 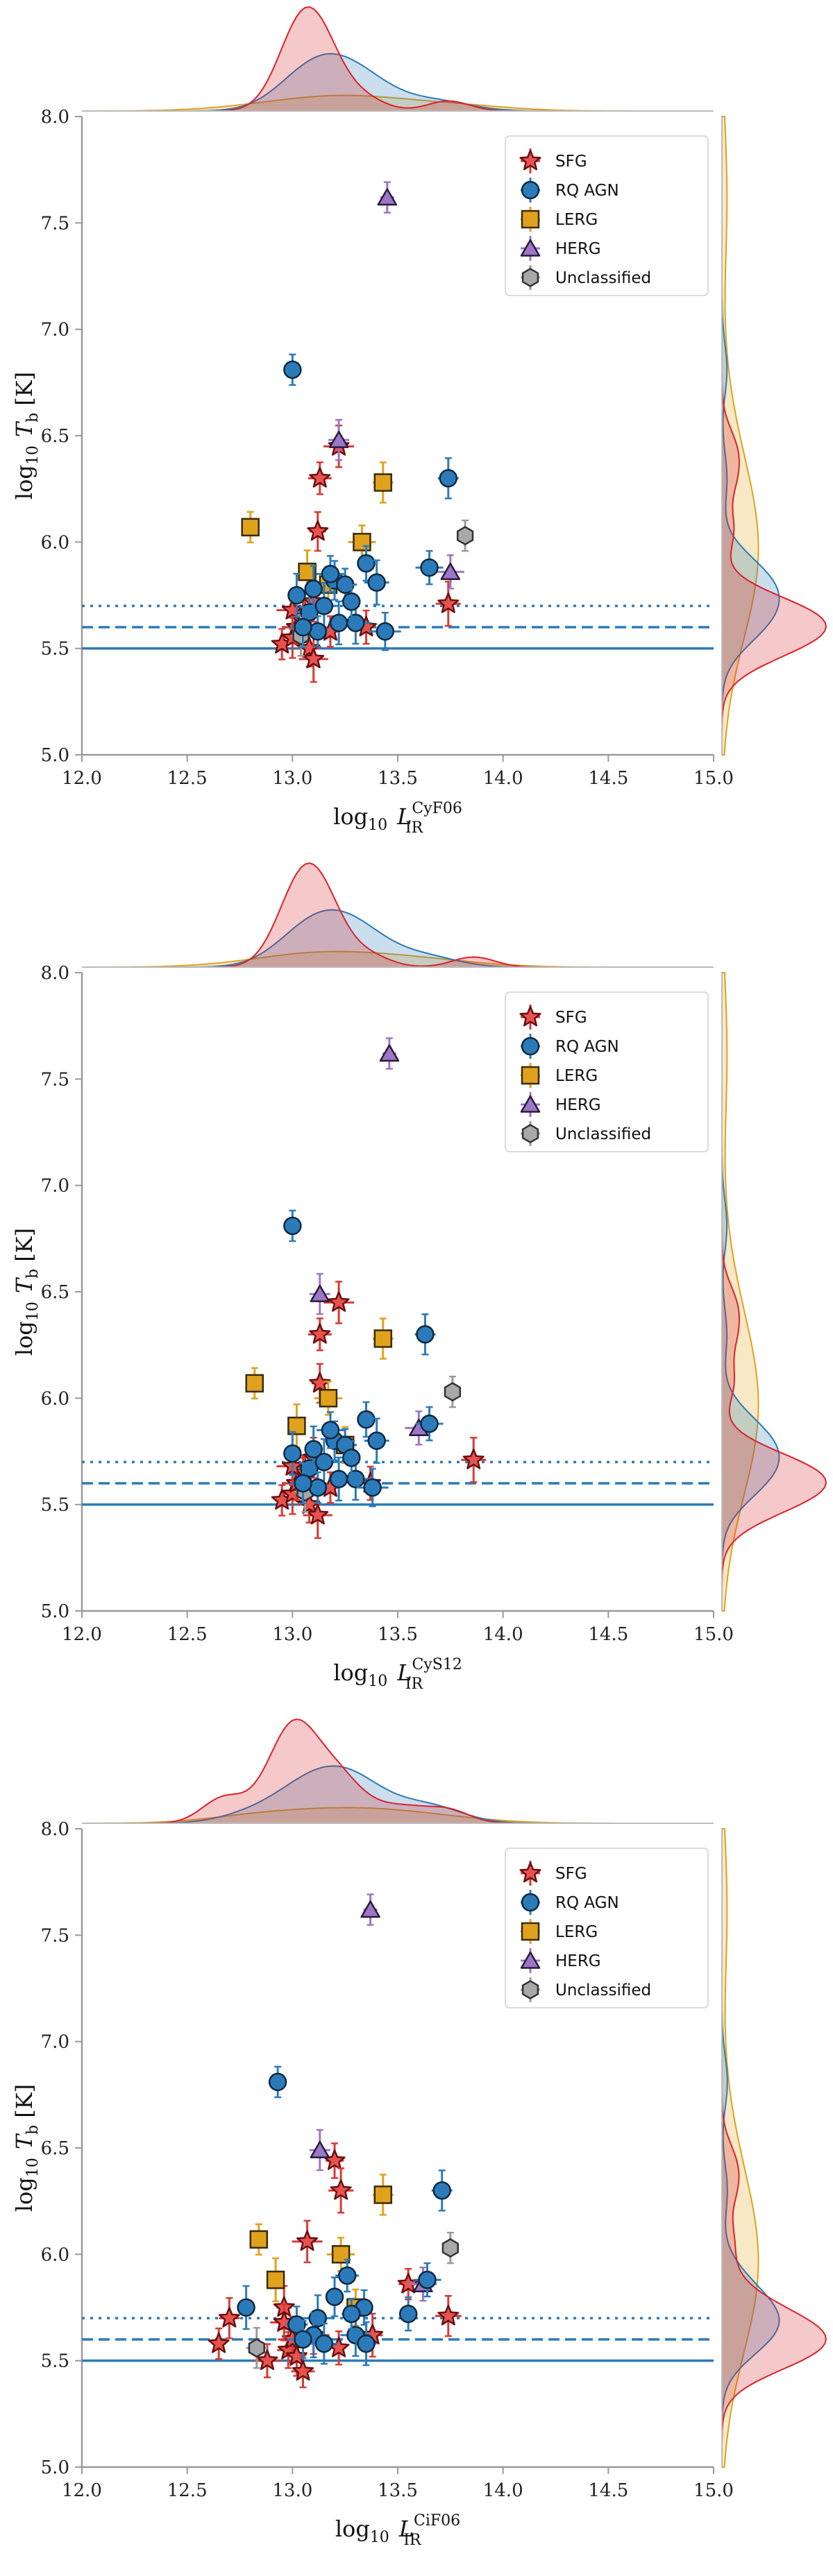 What do you see at coordinates (714, 2490) in the screenshot?
I see `x-tick-label: 15.0` at bounding box center [714, 2490].